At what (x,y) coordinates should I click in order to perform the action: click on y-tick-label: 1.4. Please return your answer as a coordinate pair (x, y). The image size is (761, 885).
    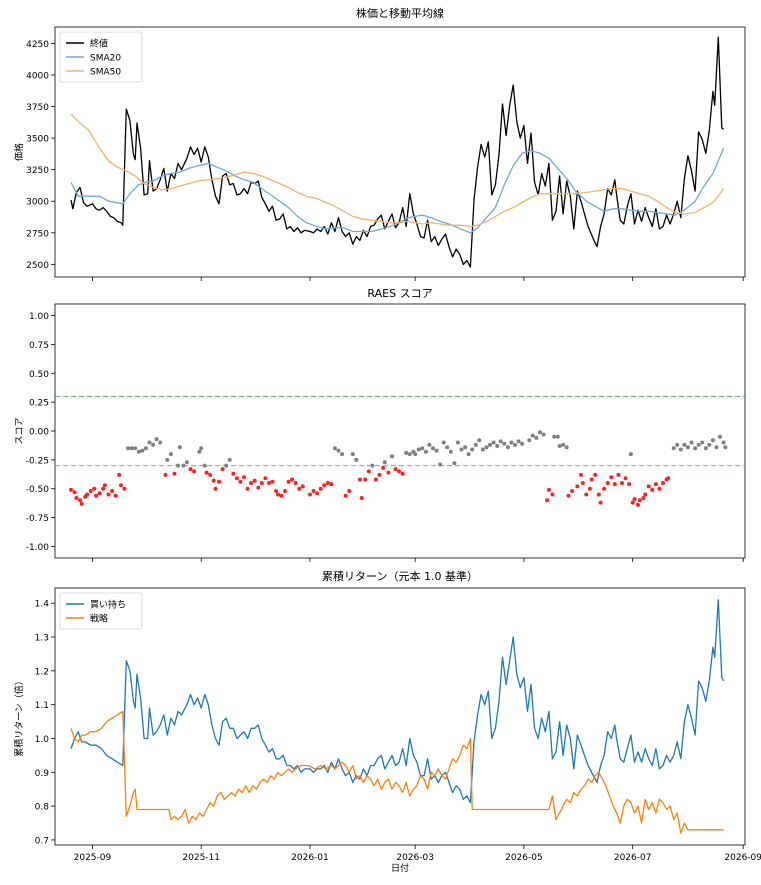
    Looking at the image, I should click on (42, 605).